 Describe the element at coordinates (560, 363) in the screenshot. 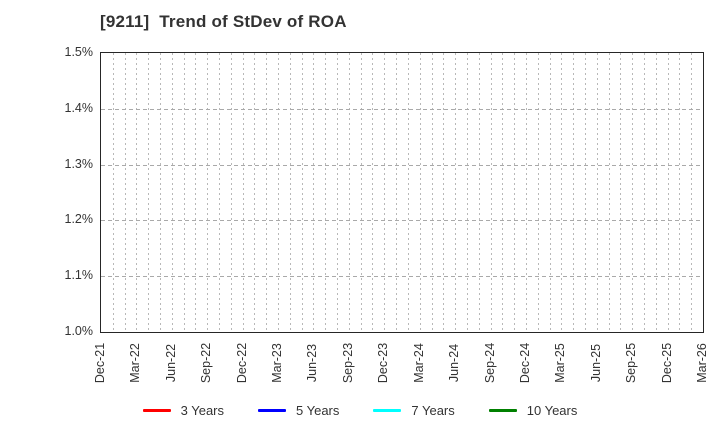

I see `x-axis-tick-label: Mar-25` at that location.